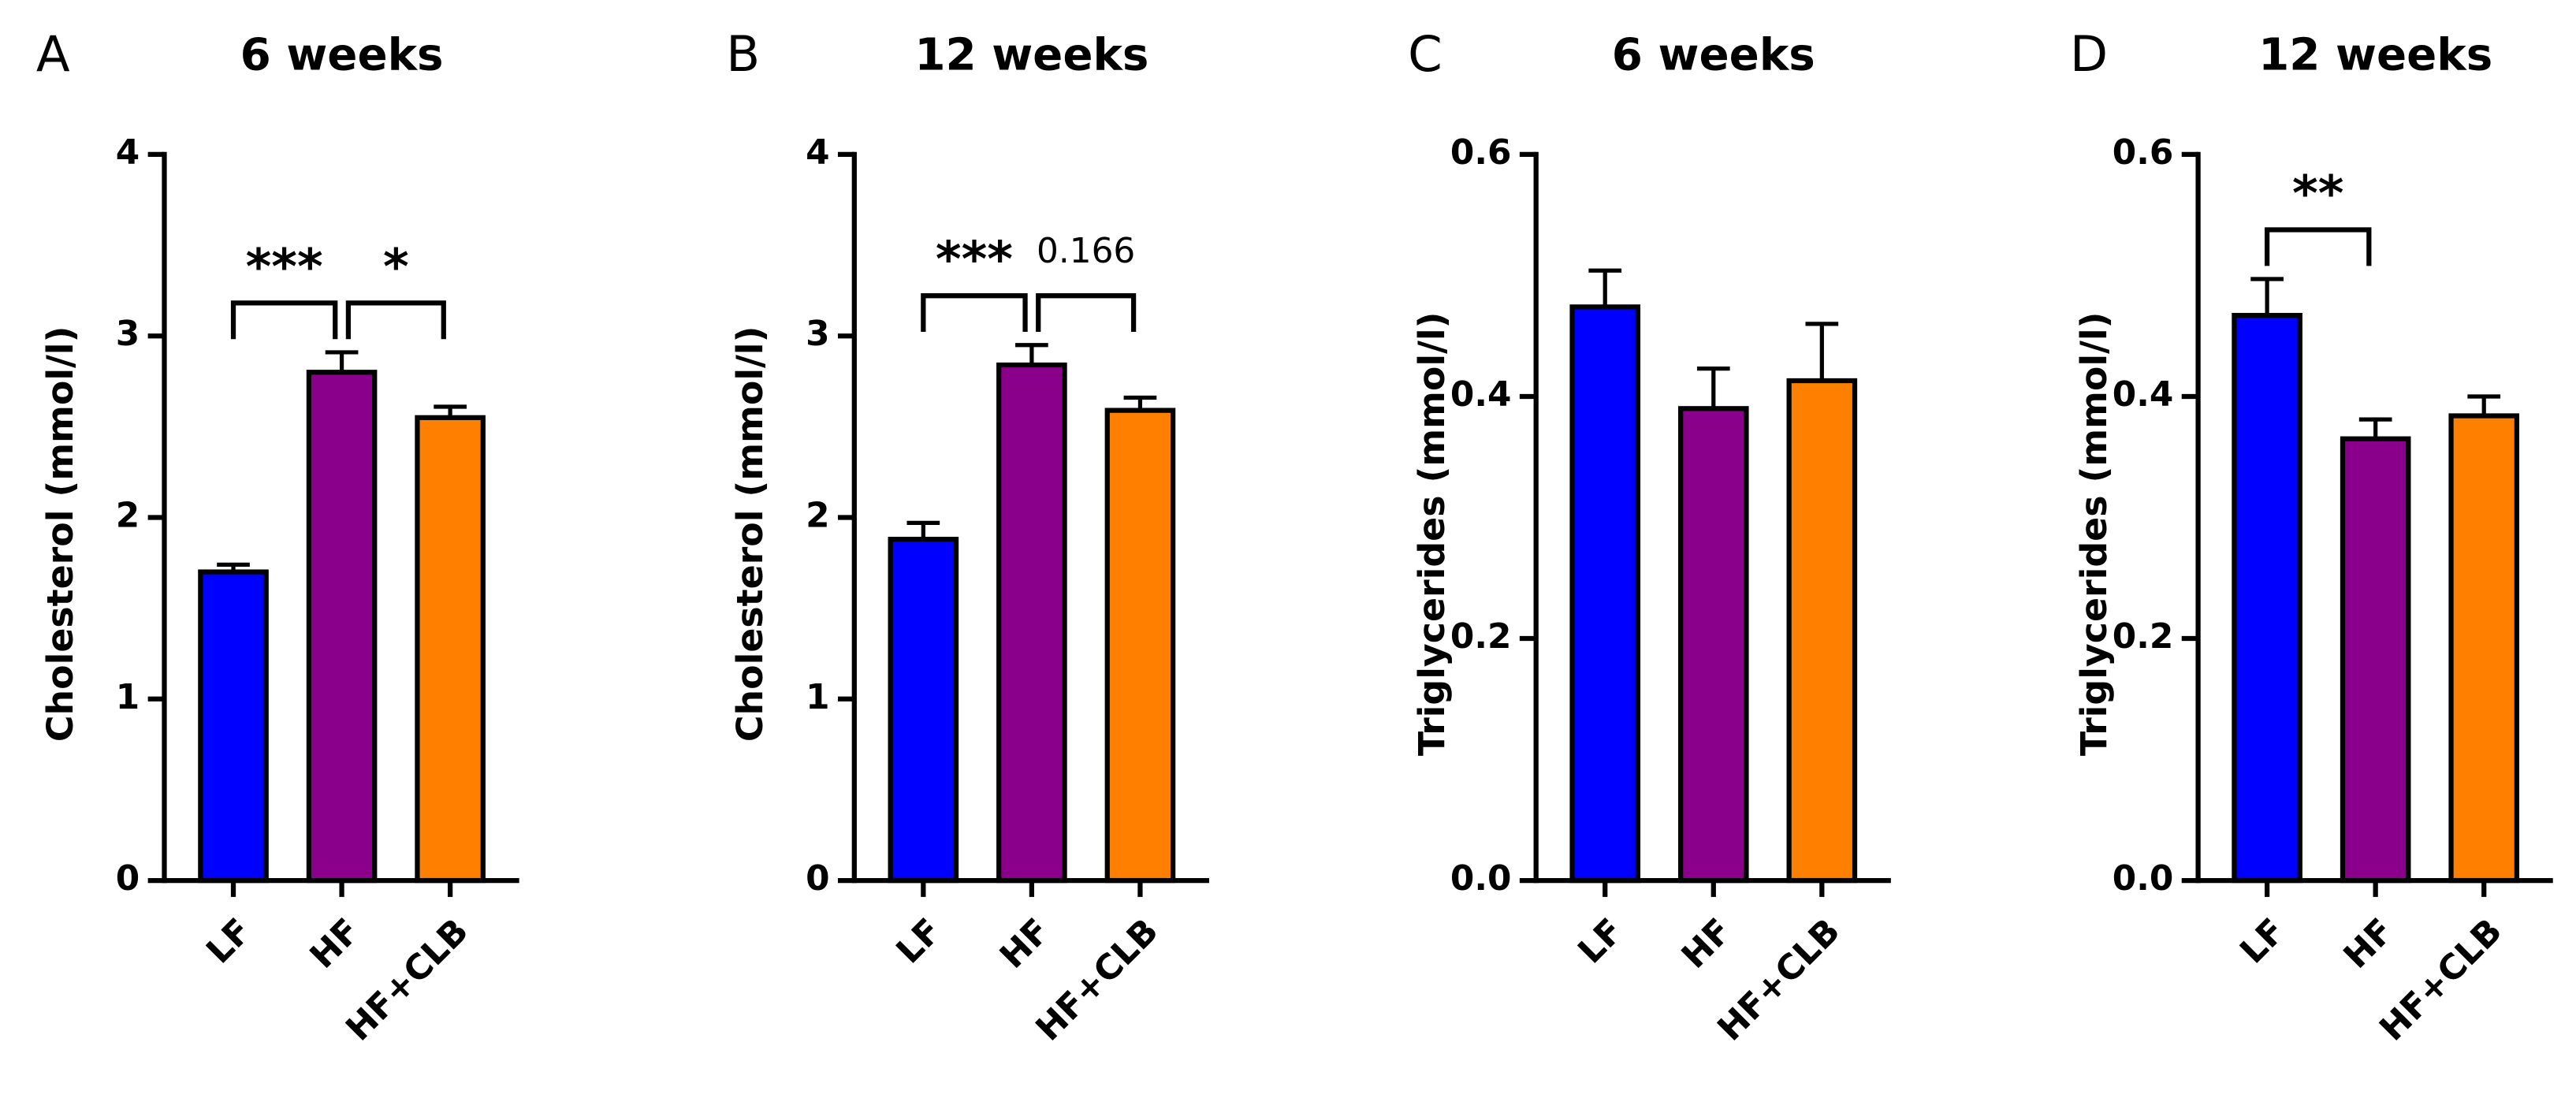 This screenshot has height=1098, width=2576. Describe the element at coordinates (1086, 251) in the screenshot. I see `significance-label: 0.166` at that location.